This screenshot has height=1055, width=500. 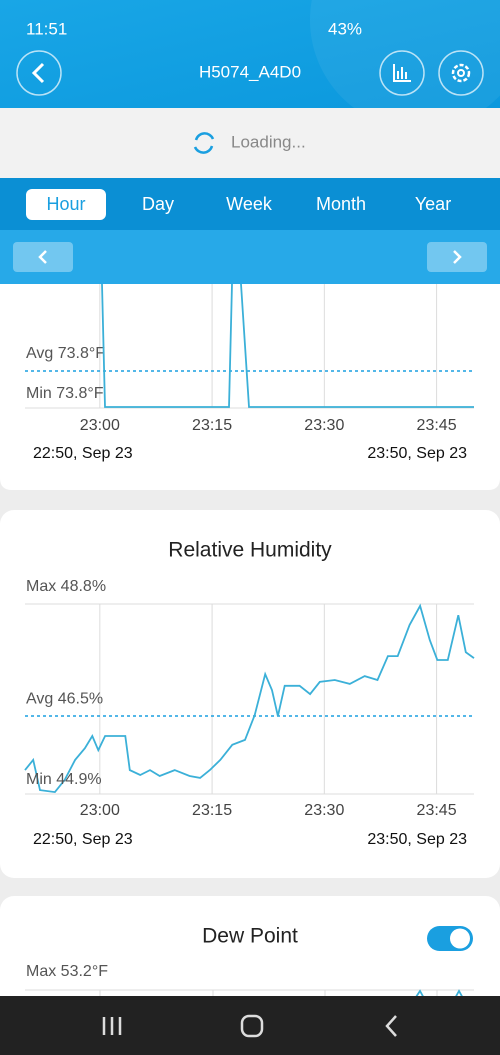 I want to click on back-button, so click(x=39, y=73).